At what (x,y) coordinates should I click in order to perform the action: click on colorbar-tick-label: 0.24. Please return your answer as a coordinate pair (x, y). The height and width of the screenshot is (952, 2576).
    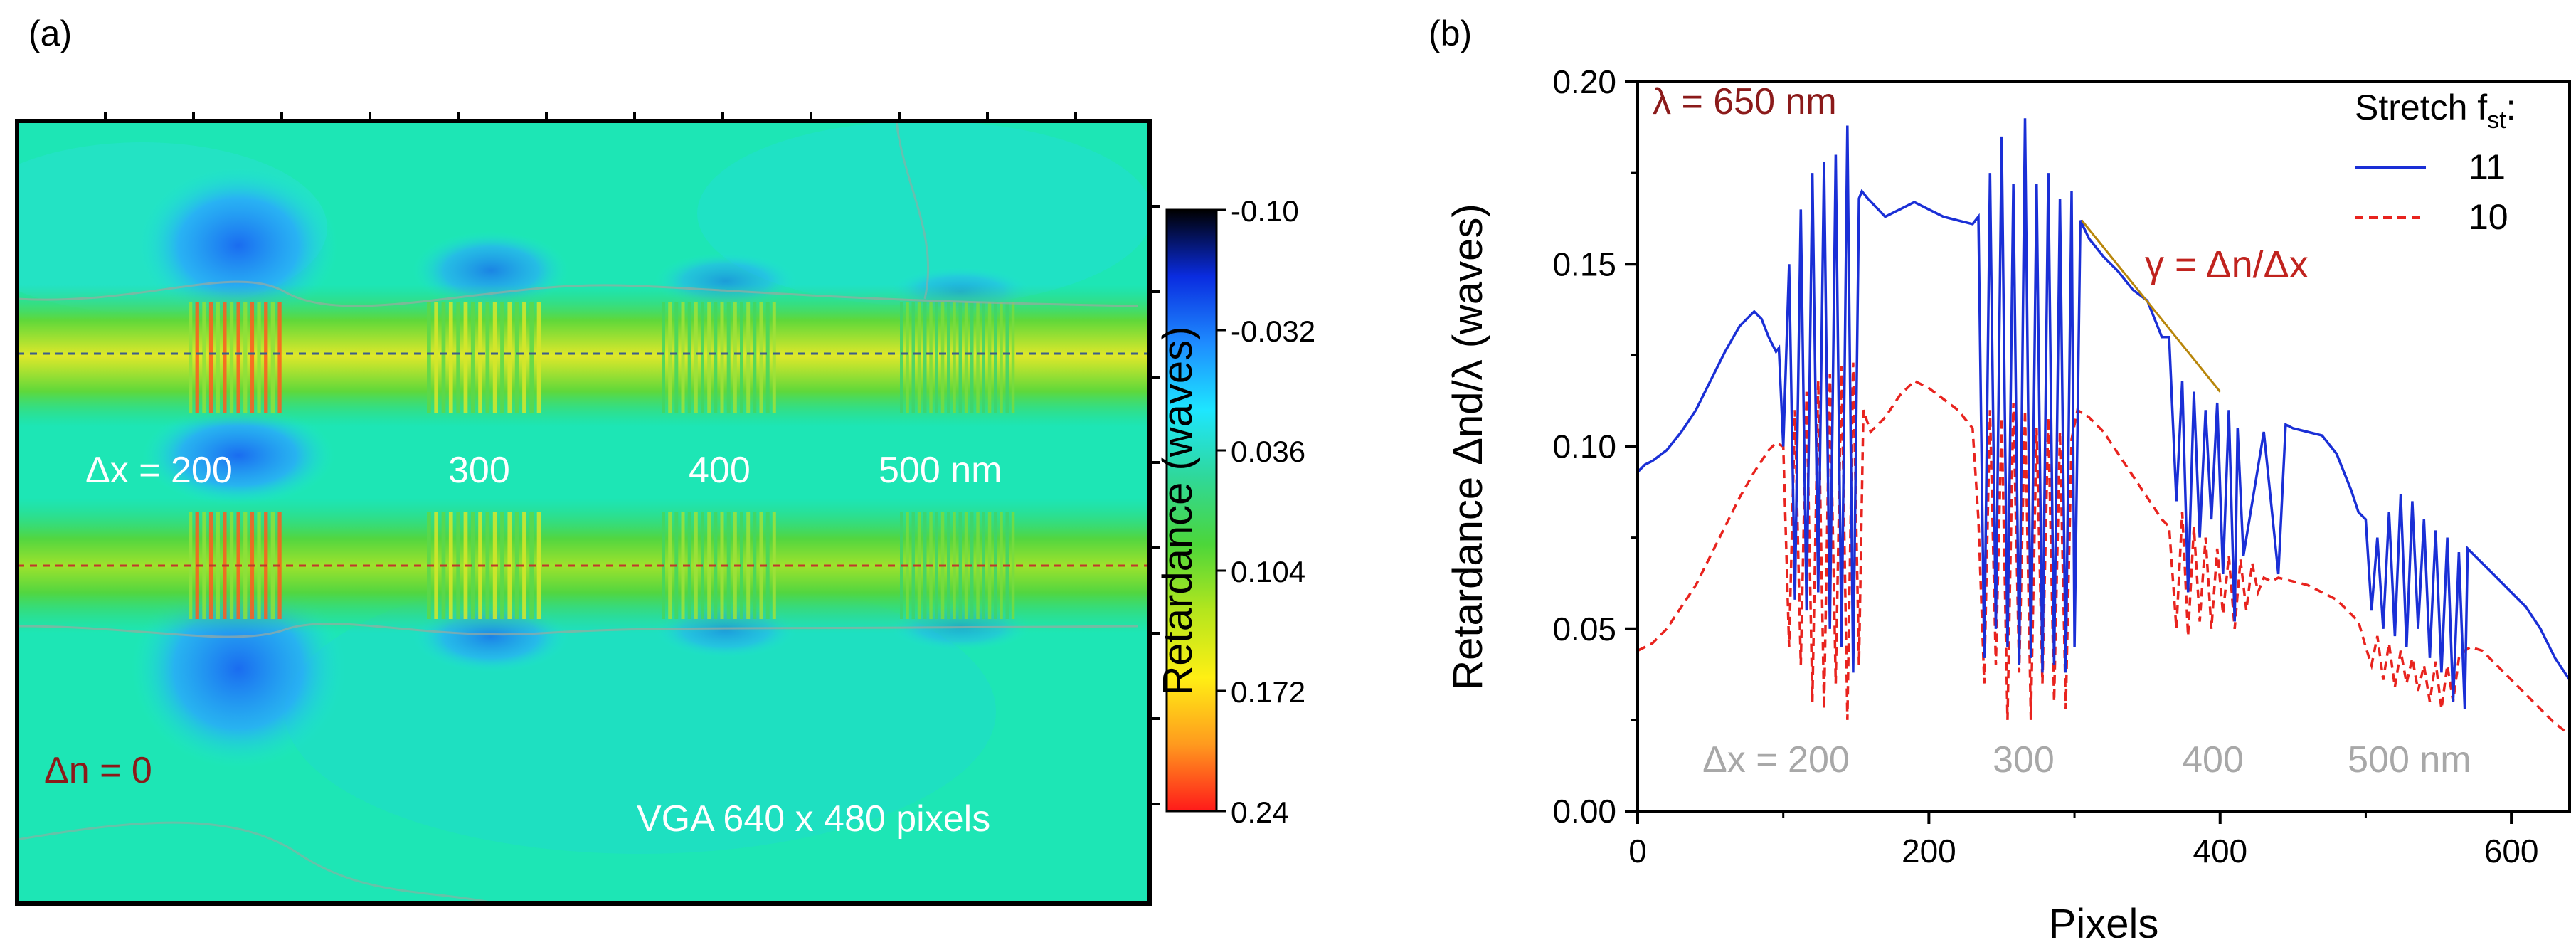
    Looking at the image, I should click on (1260, 812).